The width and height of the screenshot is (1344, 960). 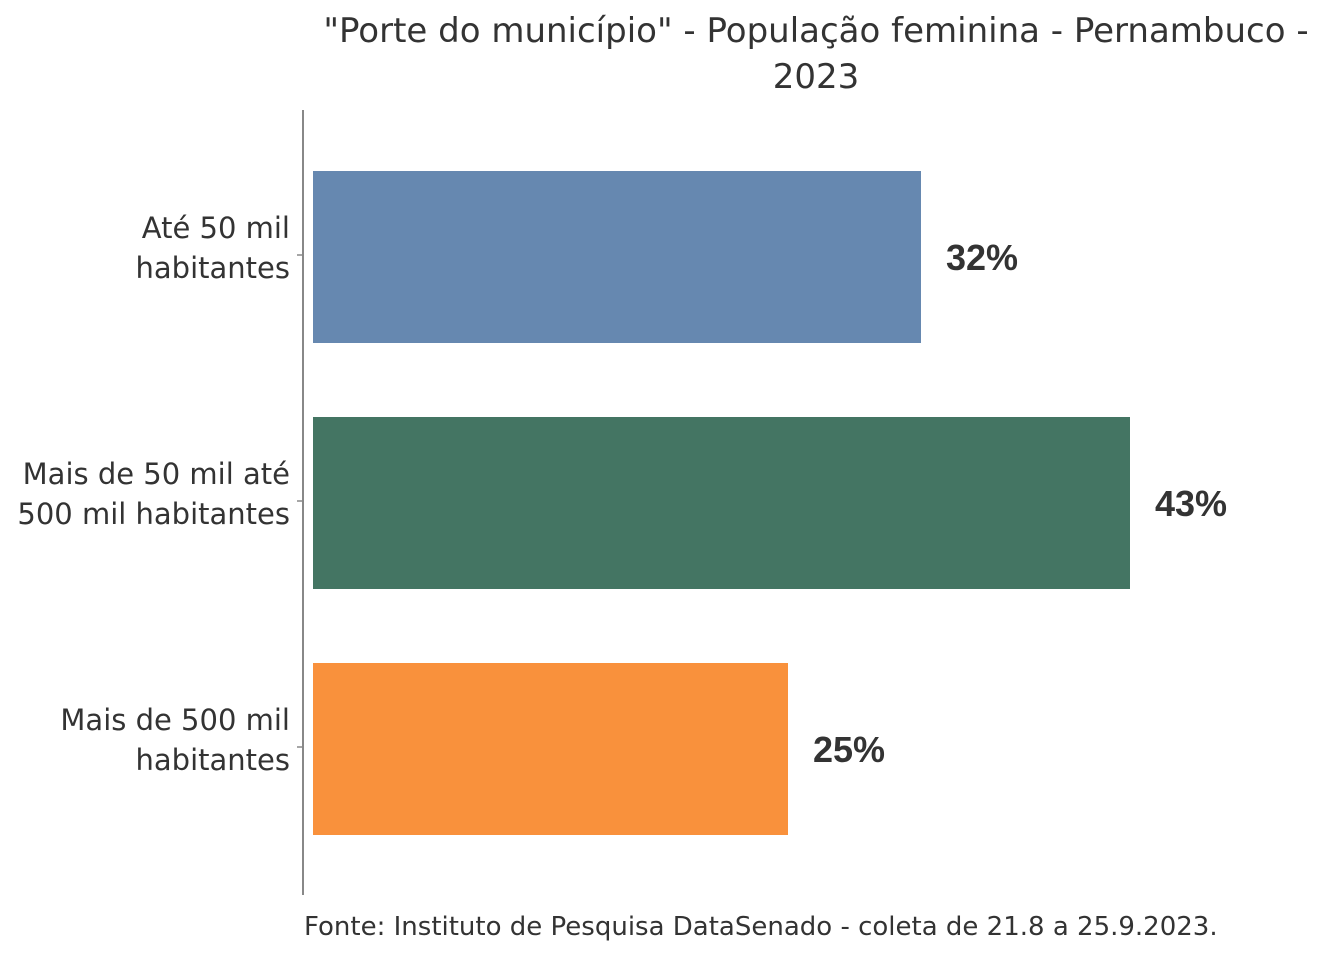 I want to click on category-label-2-line-0: Mais de 500 mil, so click(x=175, y=720).